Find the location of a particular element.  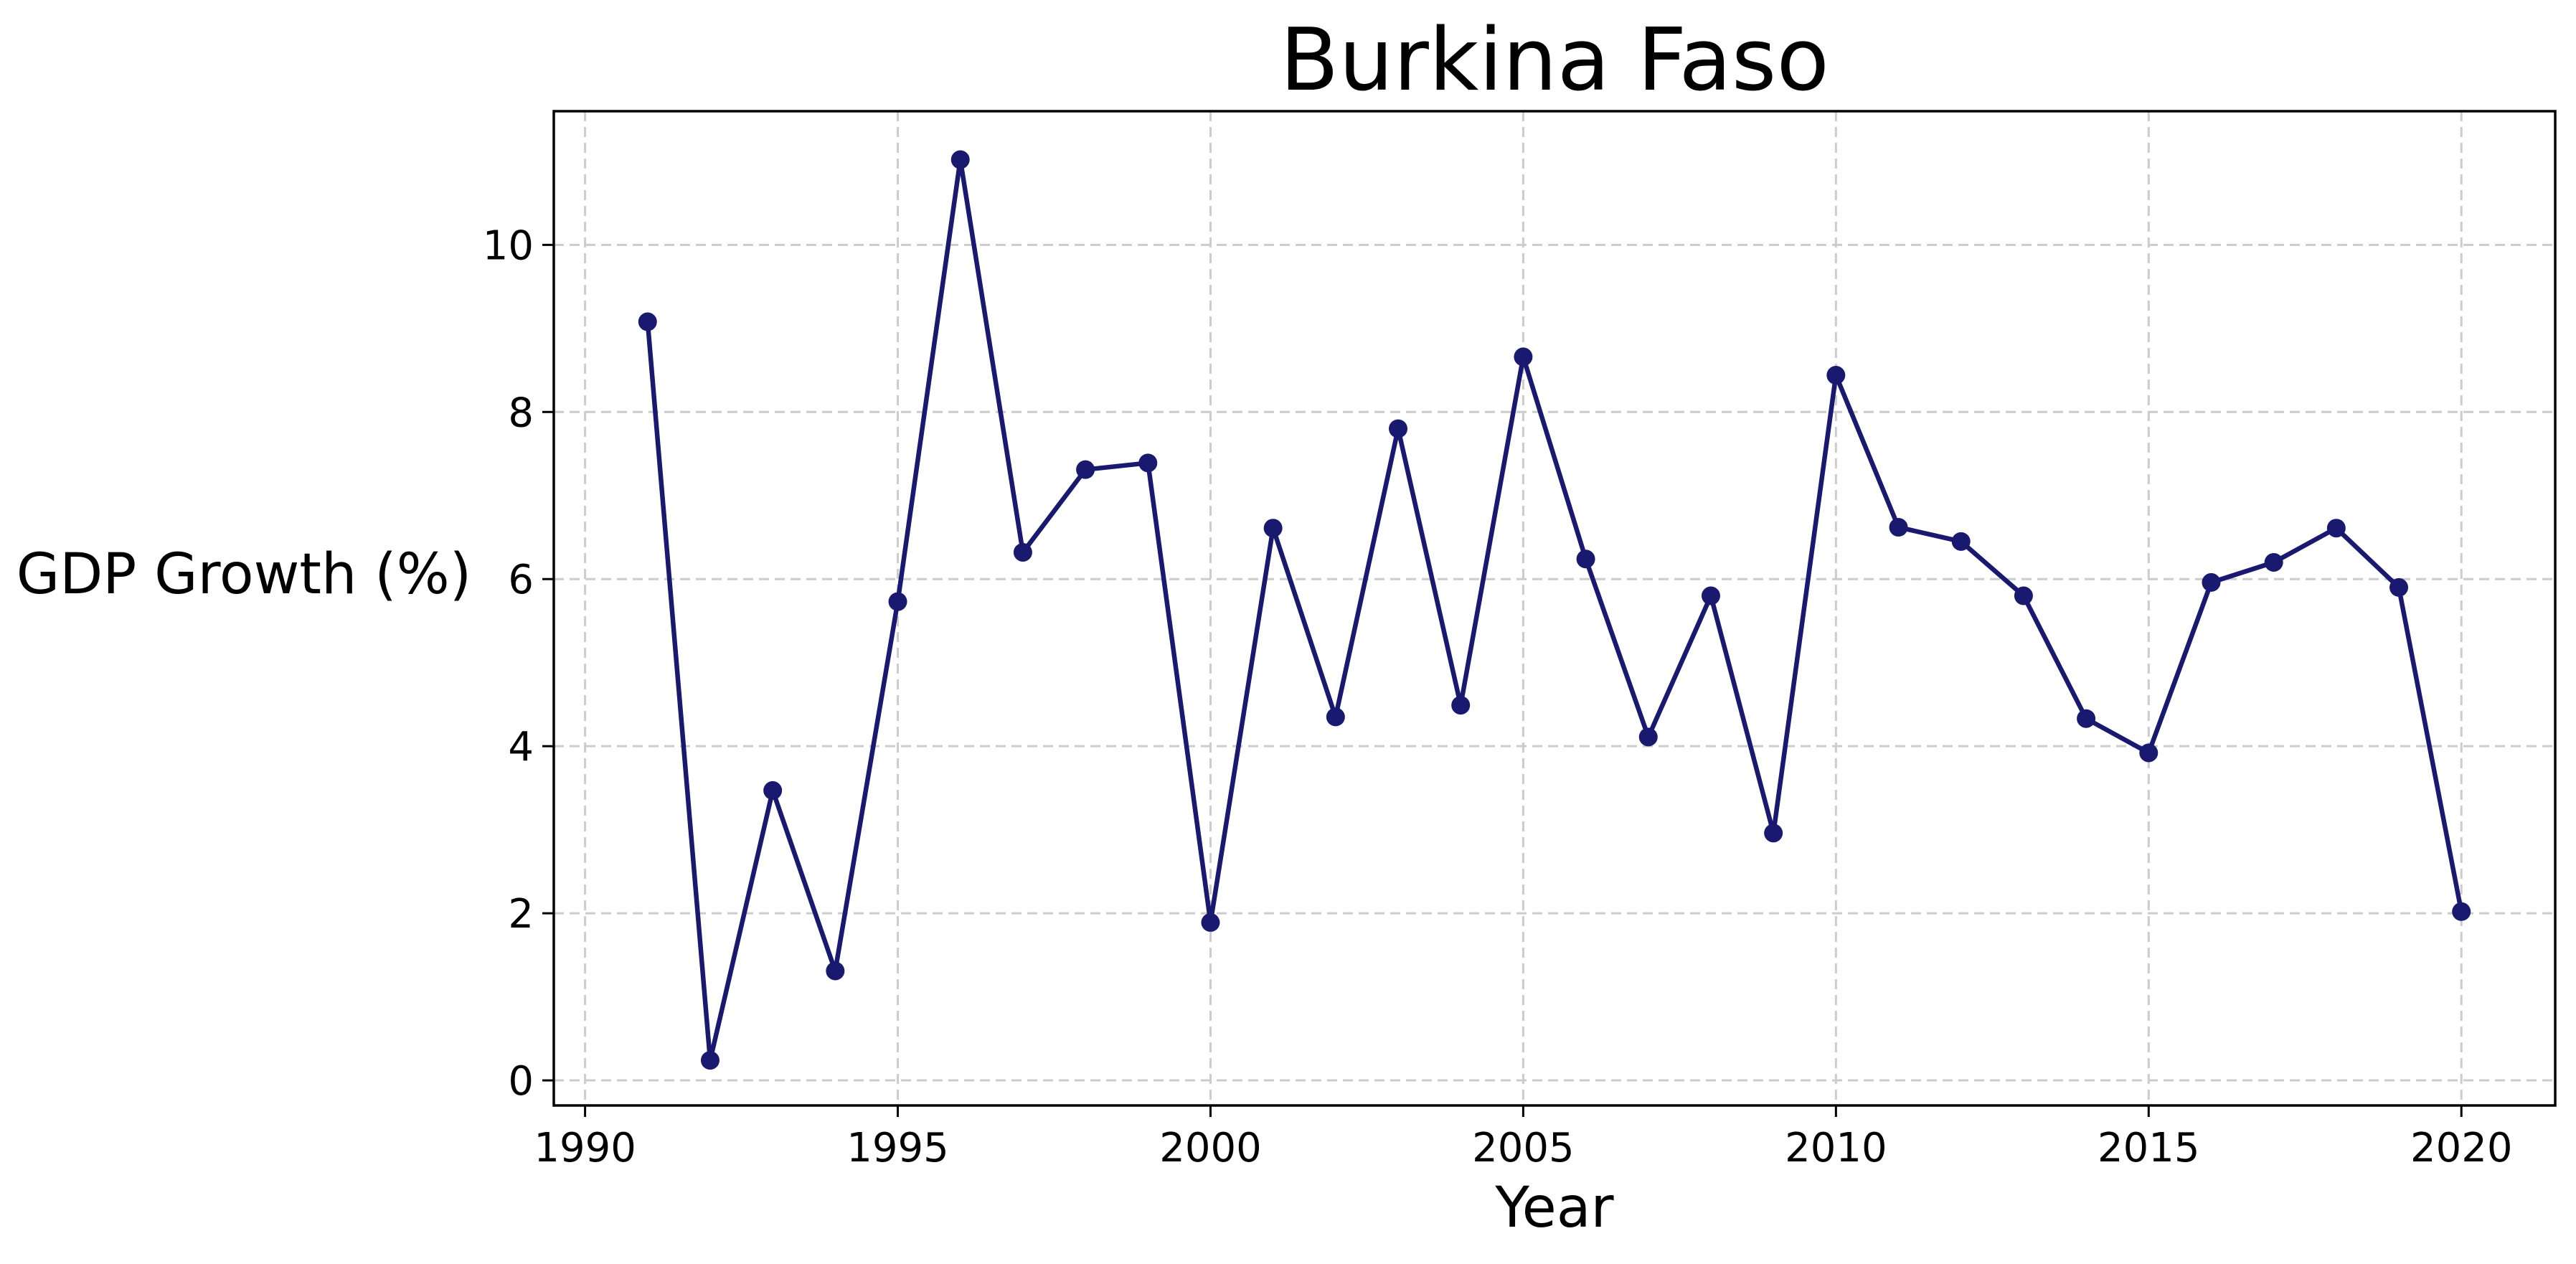

y-tick-label: 4 is located at coordinates (521, 747).